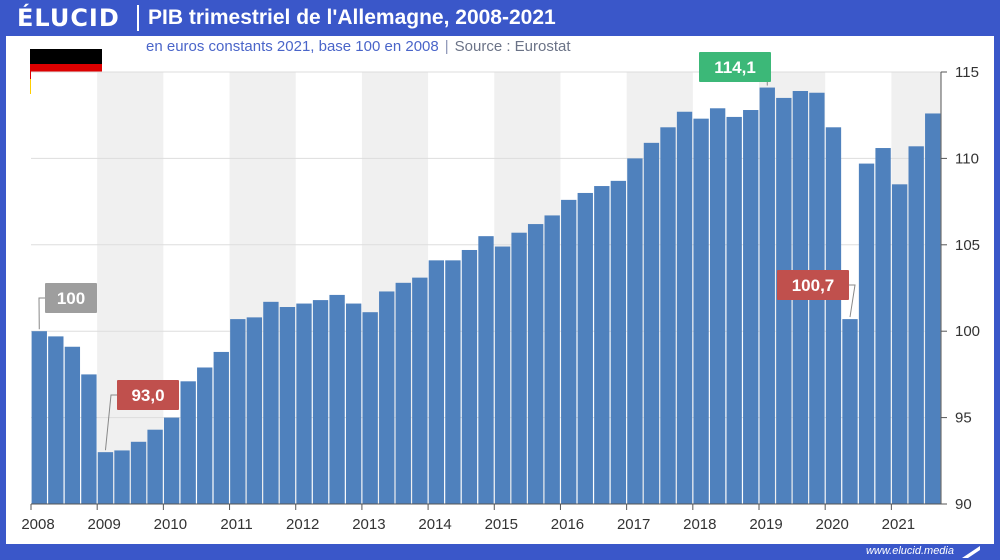 The width and height of the screenshot is (1000, 560). What do you see at coordinates (784, 301) in the screenshot?
I see `bar-2019-t2` at bounding box center [784, 301].